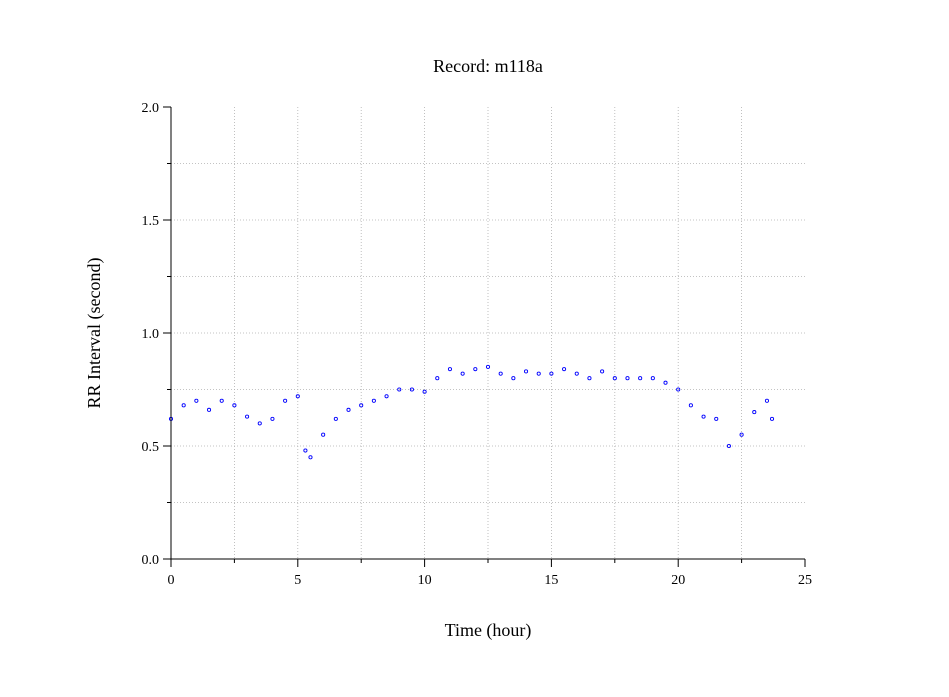 This screenshot has height=697, width=949. What do you see at coordinates (171, 580) in the screenshot?
I see `x-tick-label: 0` at bounding box center [171, 580].